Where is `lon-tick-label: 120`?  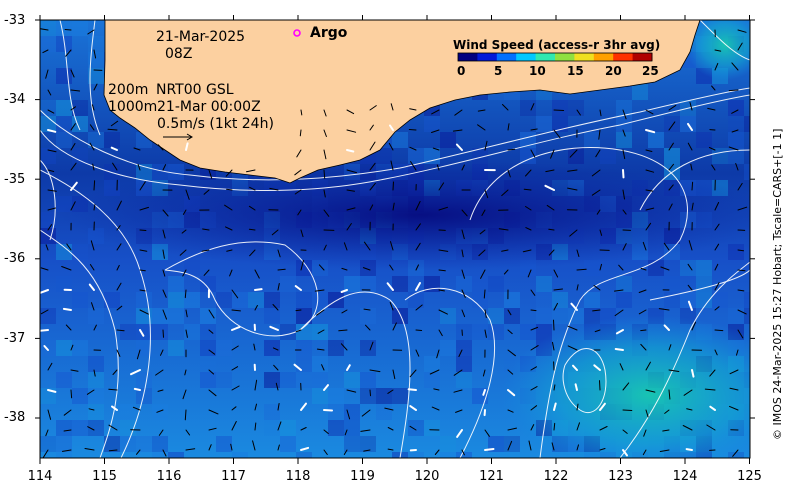 lon-tick-label: 120 is located at coordinates (427, 476).